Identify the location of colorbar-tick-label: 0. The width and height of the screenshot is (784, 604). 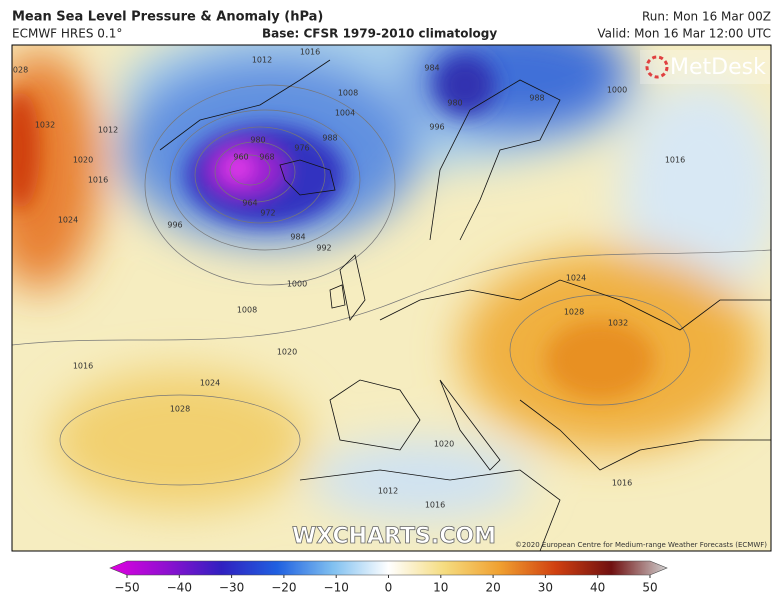
(389, 588).